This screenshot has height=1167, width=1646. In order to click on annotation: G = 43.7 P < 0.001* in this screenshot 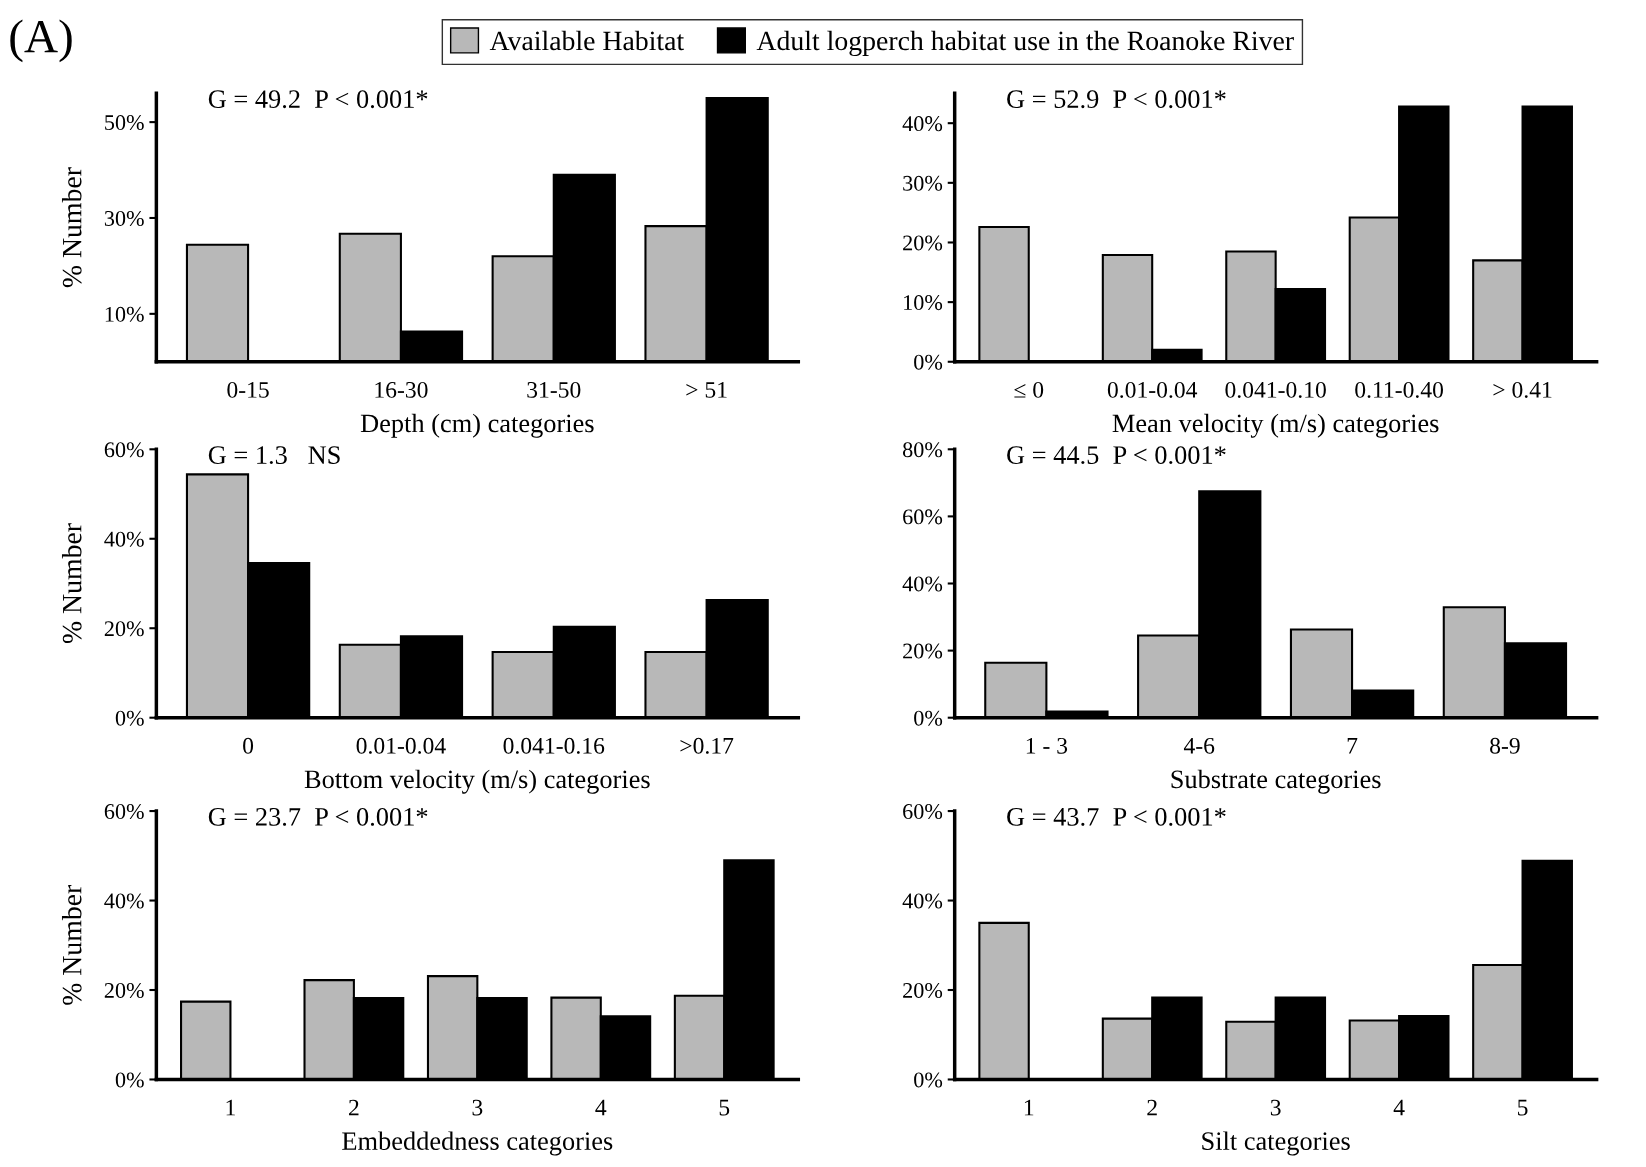, I will do `click(1116, 816)`.